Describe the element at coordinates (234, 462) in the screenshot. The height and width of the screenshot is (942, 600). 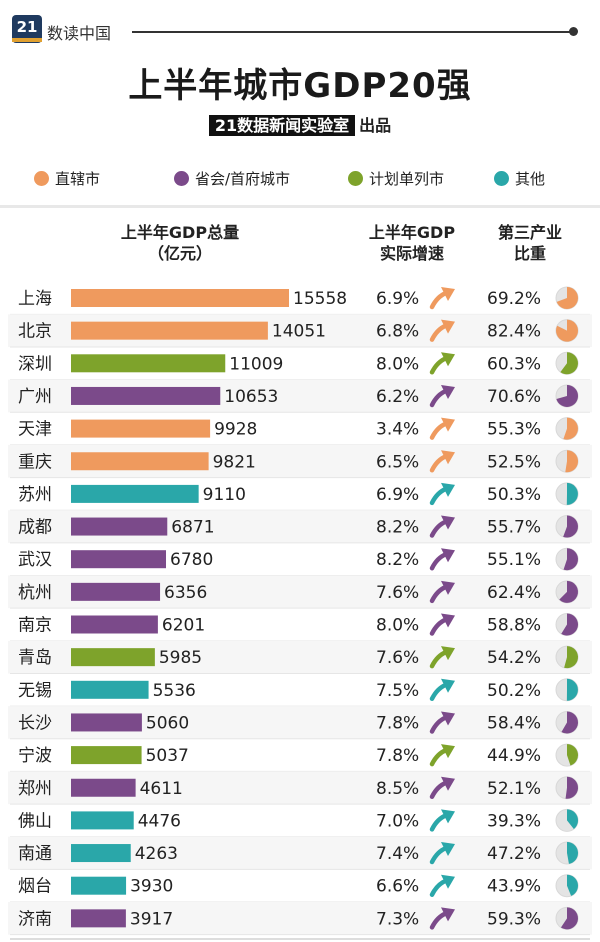
I see `gdp-value-label: 9821` at that location.